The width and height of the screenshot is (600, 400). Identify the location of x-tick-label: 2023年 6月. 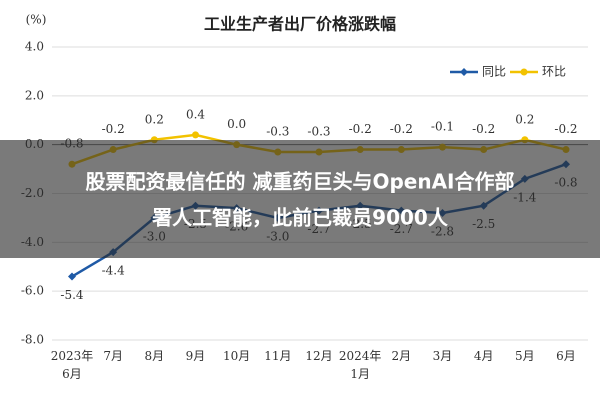
(72, 365).